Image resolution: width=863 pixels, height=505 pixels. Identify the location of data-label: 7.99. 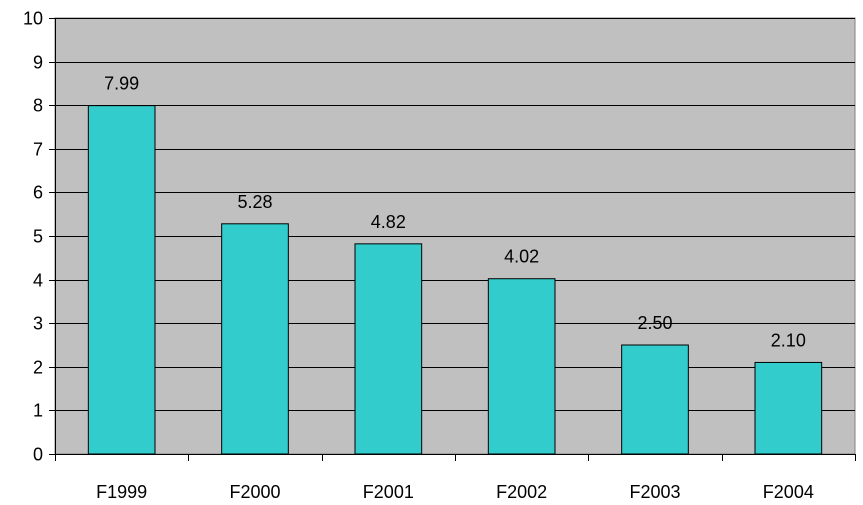
(121, 84).